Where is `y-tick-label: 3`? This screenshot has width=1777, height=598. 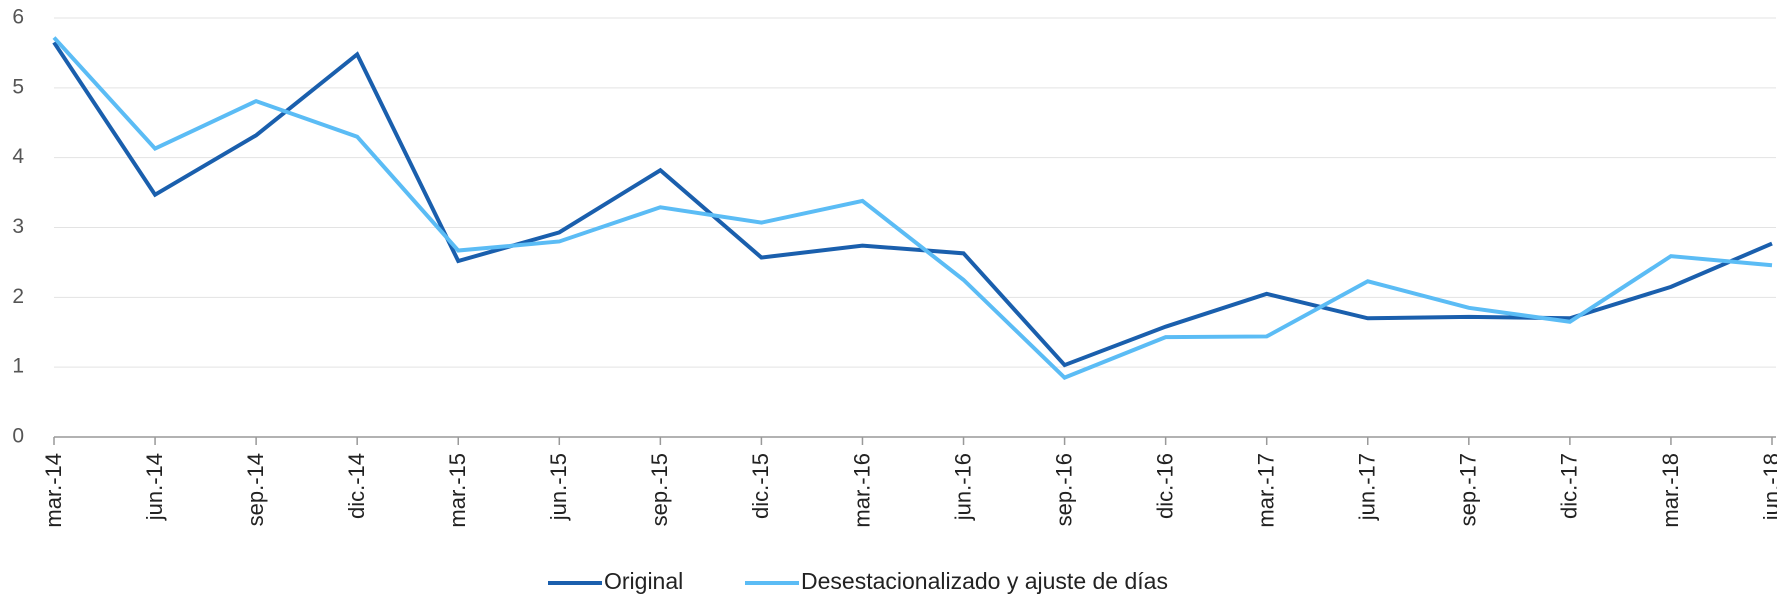 y-tick-label: 3 is located at coordinates (18, 226).